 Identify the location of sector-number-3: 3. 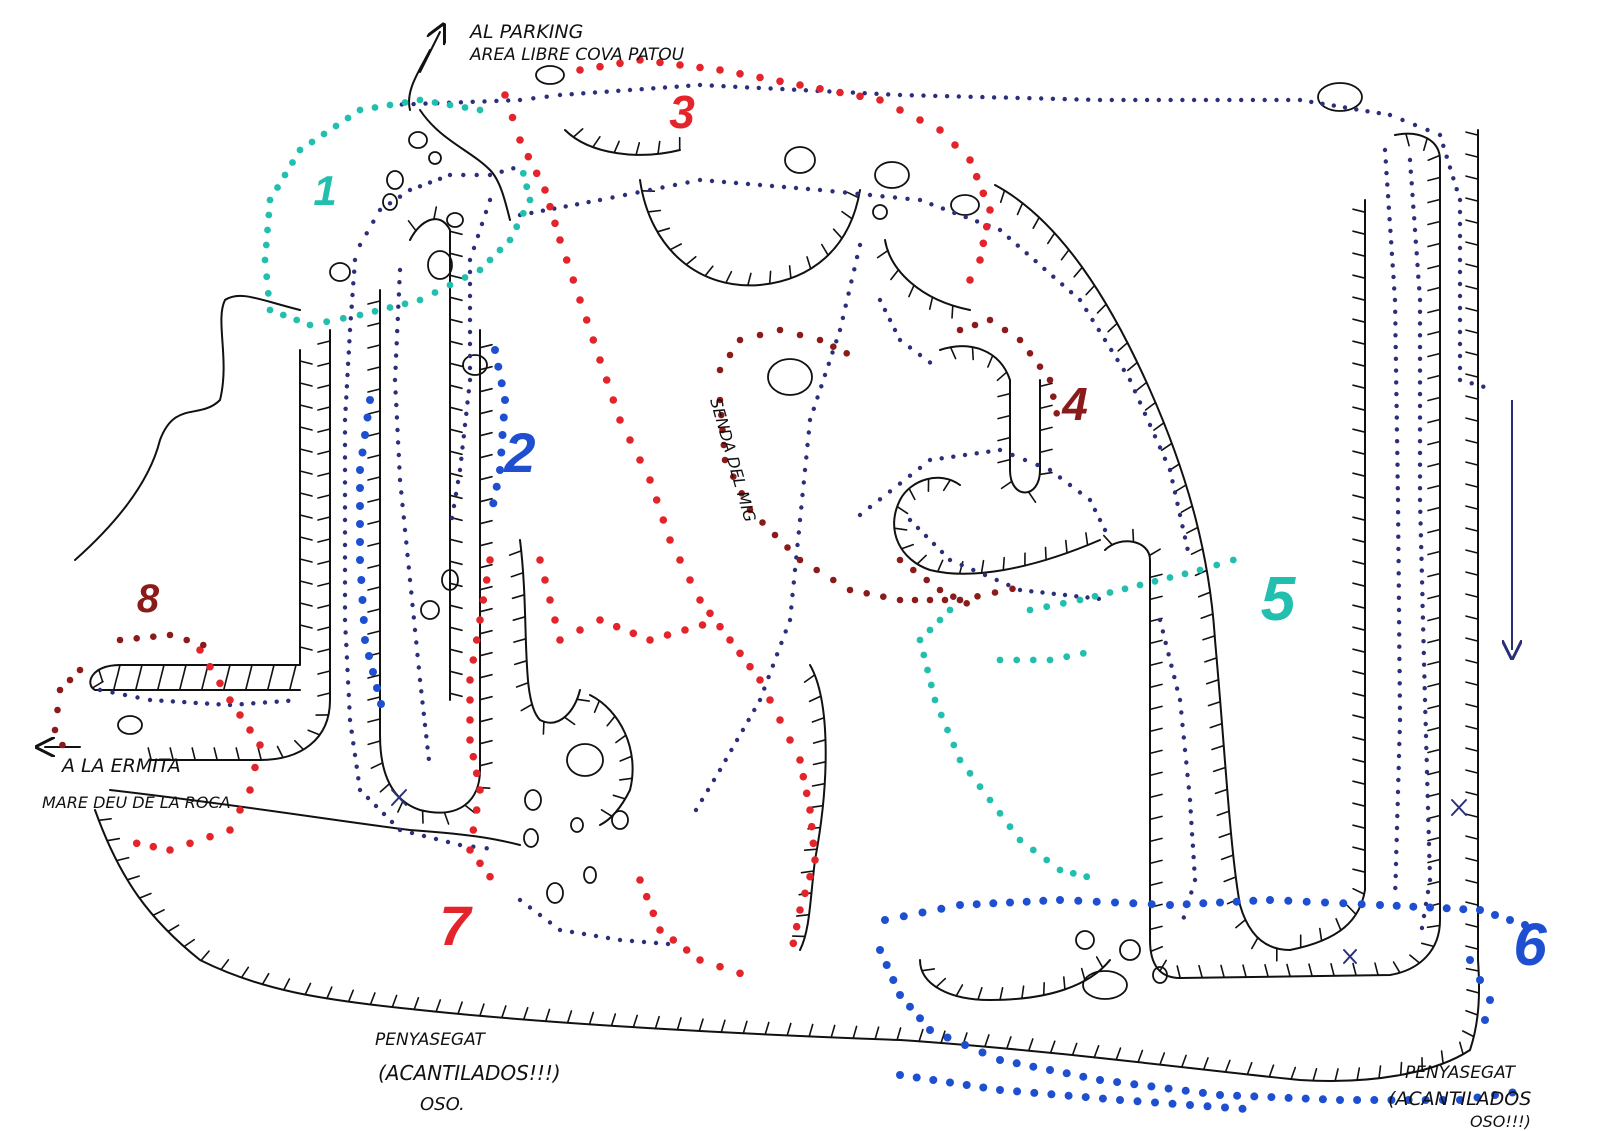
(682, 112).